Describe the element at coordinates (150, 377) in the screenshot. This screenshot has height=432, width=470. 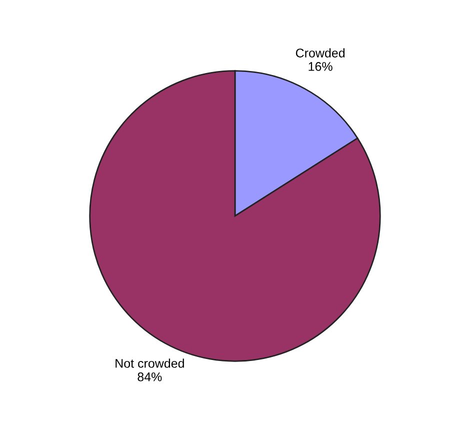
I see `data-label: 84%` at that location.